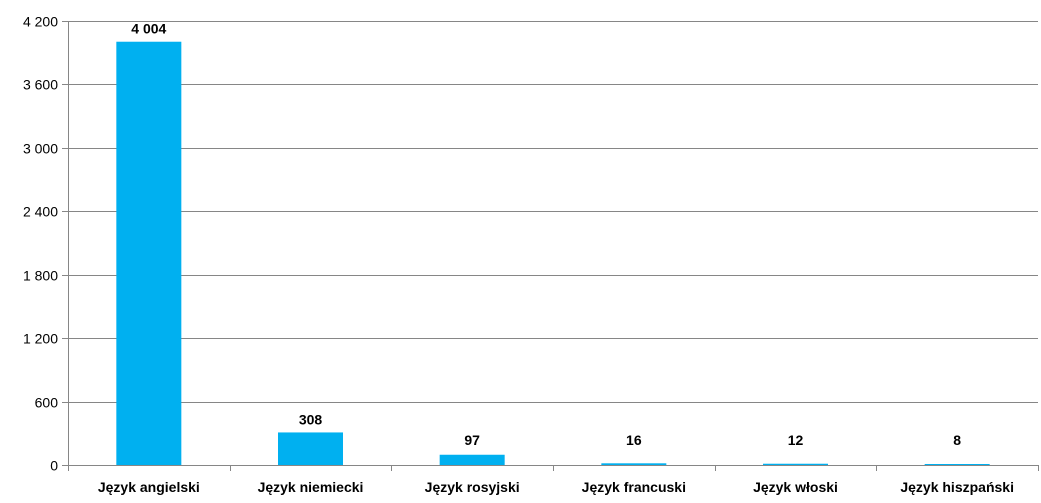 The height and width of the screenshot is (503, 1041). I want to click on data-label: 8, so click(957, 440).